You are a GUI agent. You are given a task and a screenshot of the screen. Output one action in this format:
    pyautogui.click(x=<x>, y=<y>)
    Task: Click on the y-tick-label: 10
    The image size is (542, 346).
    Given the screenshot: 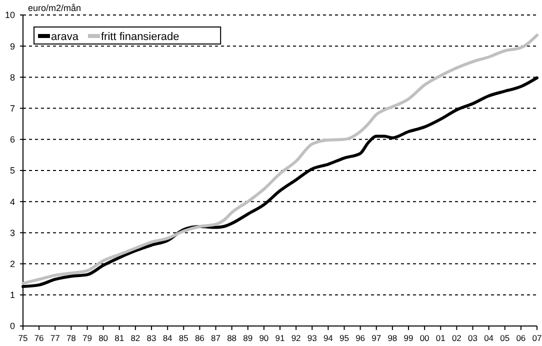 What is the action you would take?
    pyautogui.click(x=9, y=15)
    